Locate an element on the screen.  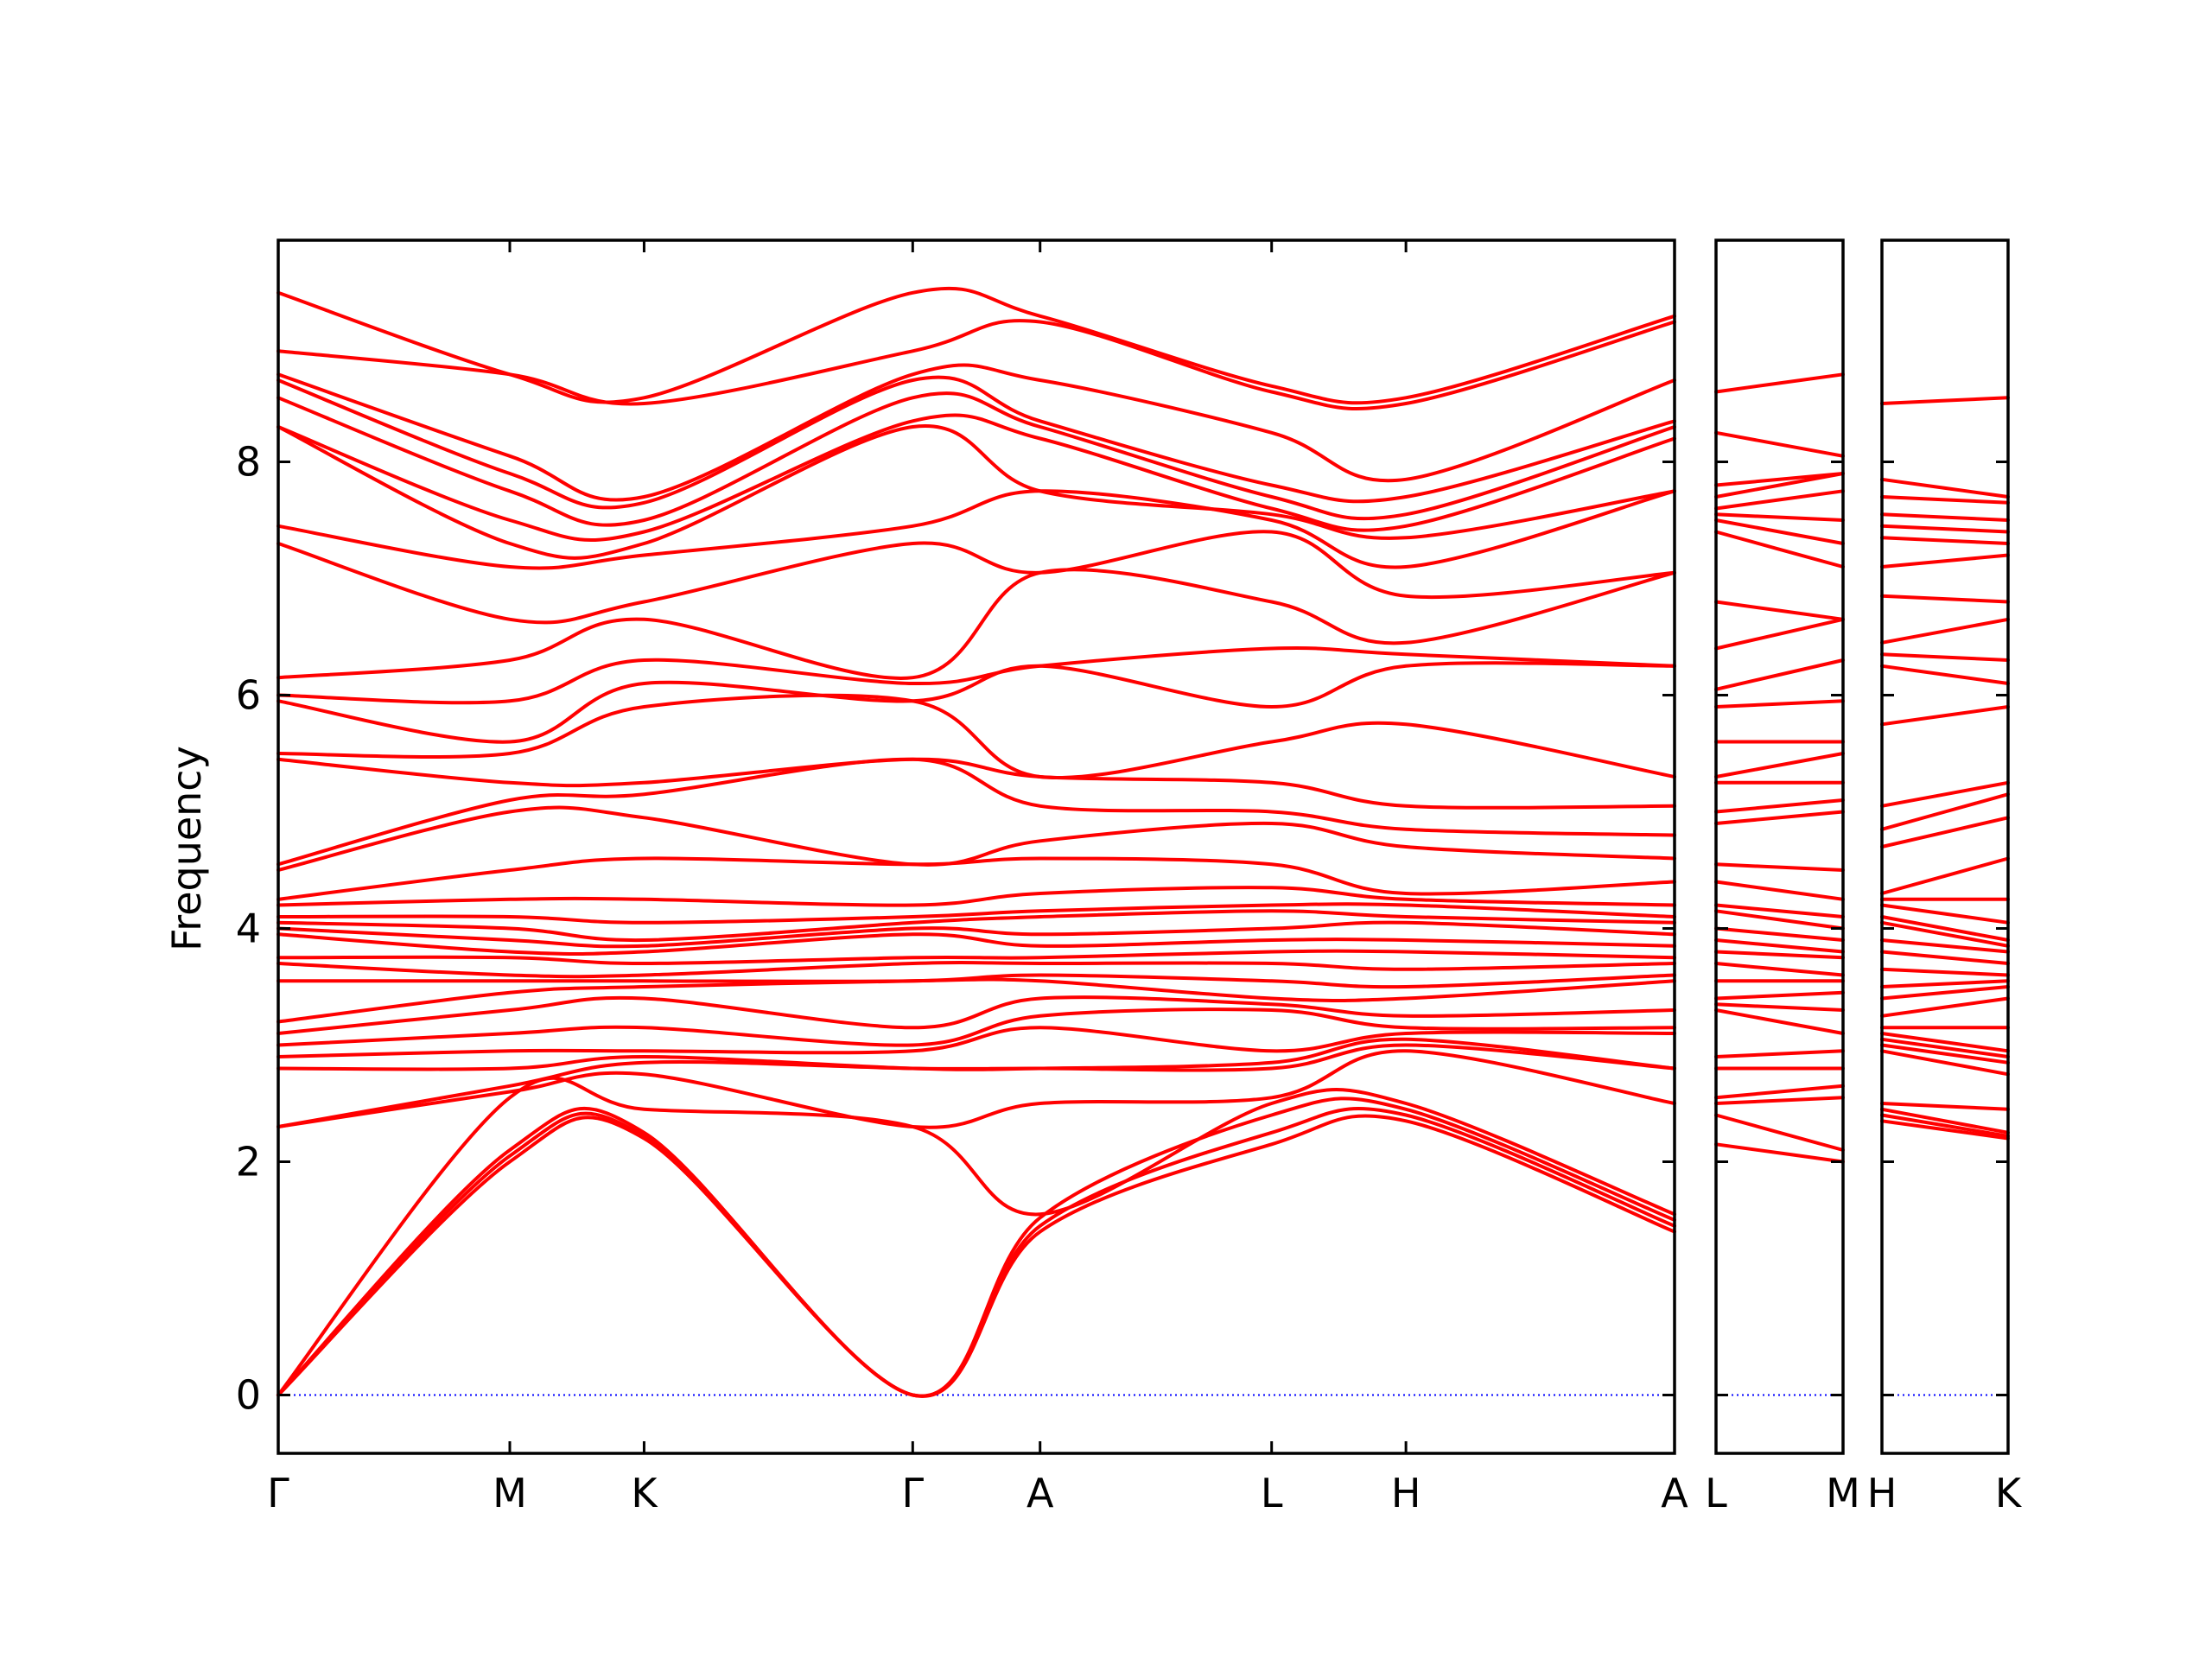
x-tick-label: Γ is located at coordinates (913, 1493).